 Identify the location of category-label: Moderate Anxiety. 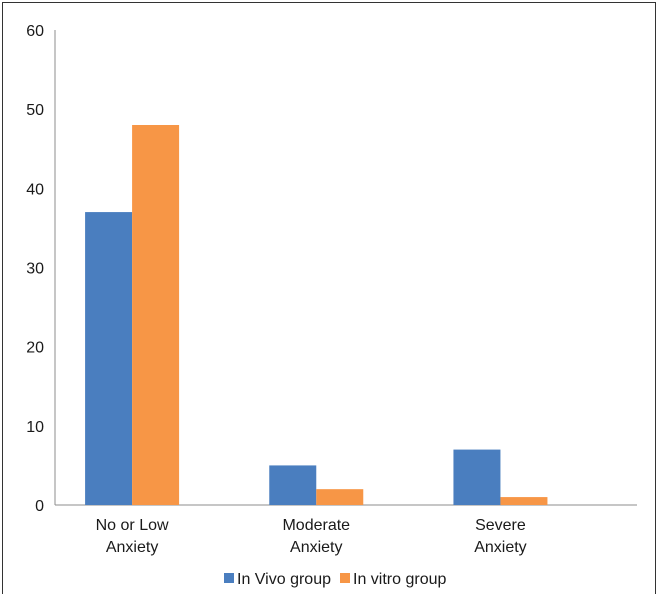
(316, 536).